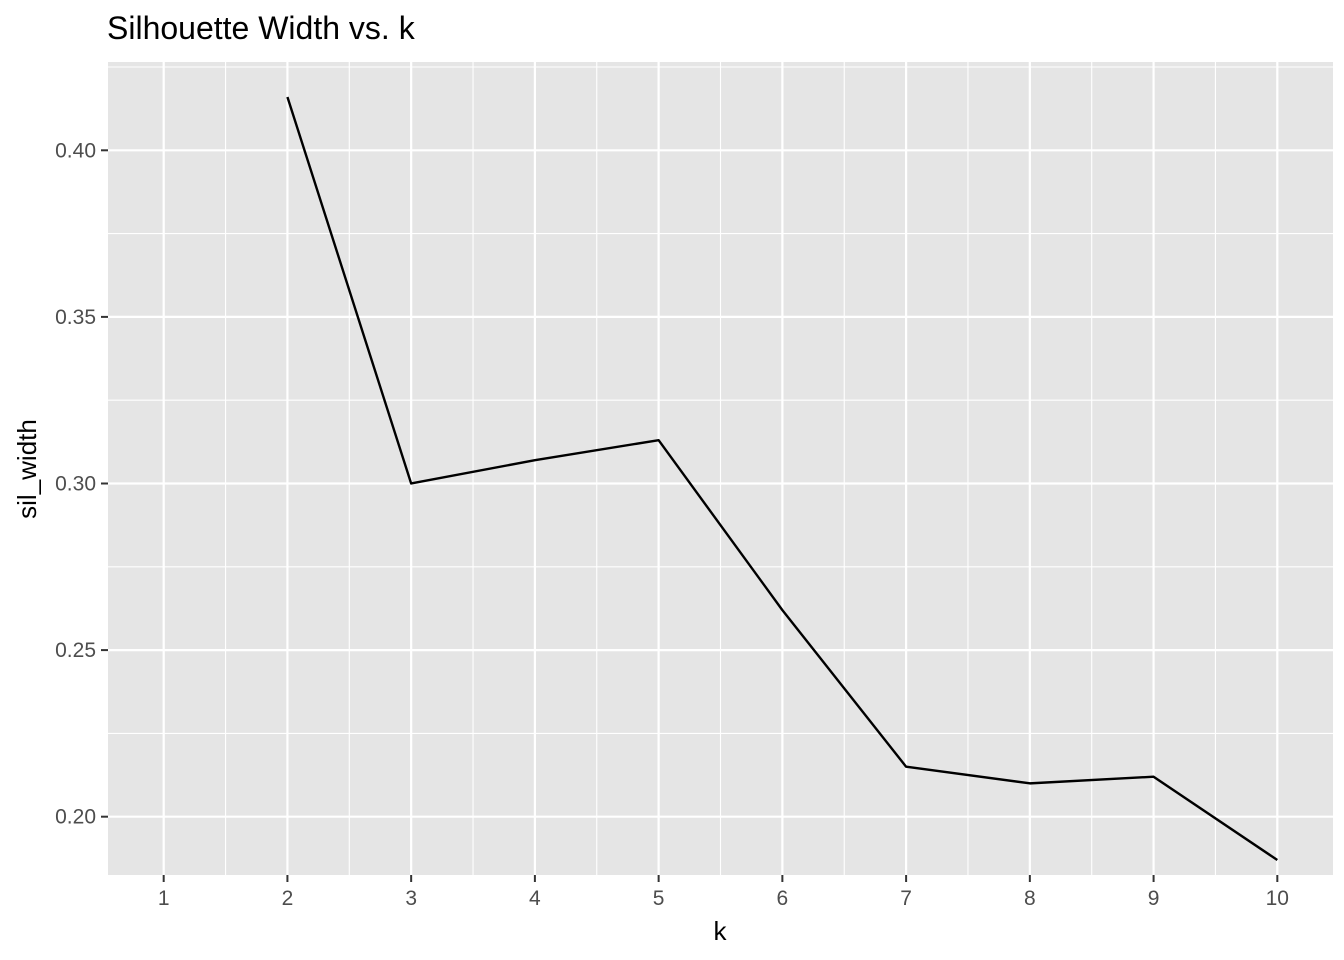 Image resolution: width=1344 pixels, height=960 pixels. What do you see at coordinates (721, 931) in the screenshot?
I see `x-axis-title: k` at bounding box center [721, 931].